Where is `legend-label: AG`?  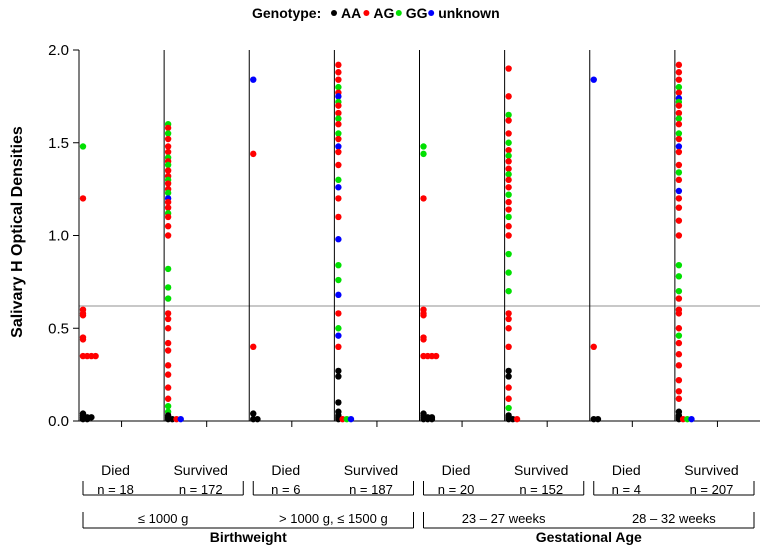
legend-label: AG is located at coordinates (383, 13).